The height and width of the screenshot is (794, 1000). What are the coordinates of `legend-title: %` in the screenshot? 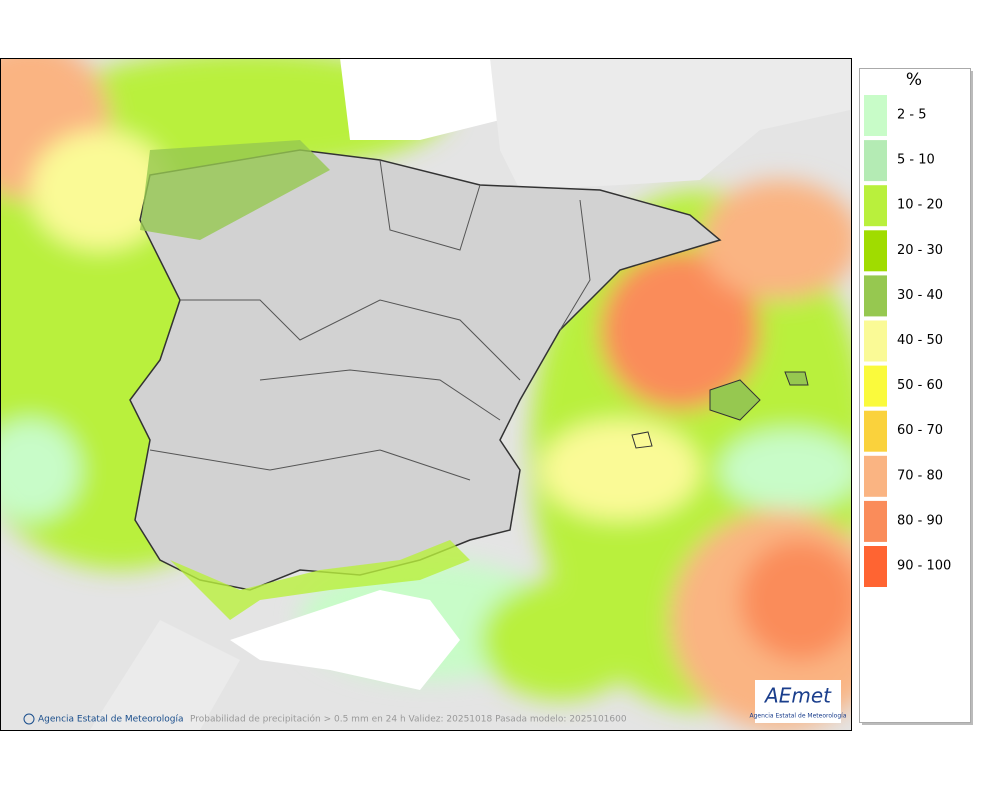 It's located at (914, 80).